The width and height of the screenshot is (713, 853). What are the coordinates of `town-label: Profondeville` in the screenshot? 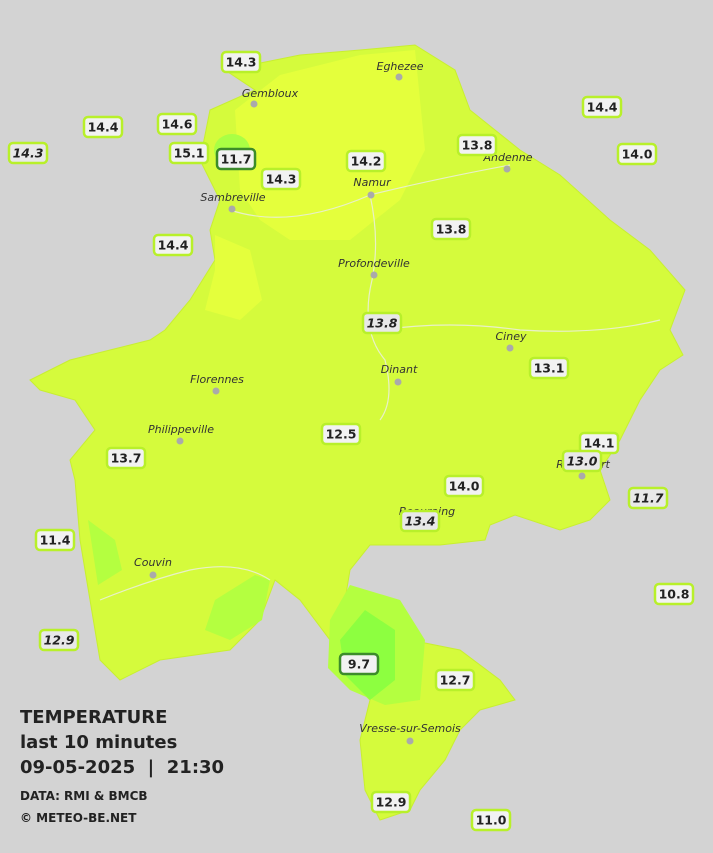 It's located at (374, 263).